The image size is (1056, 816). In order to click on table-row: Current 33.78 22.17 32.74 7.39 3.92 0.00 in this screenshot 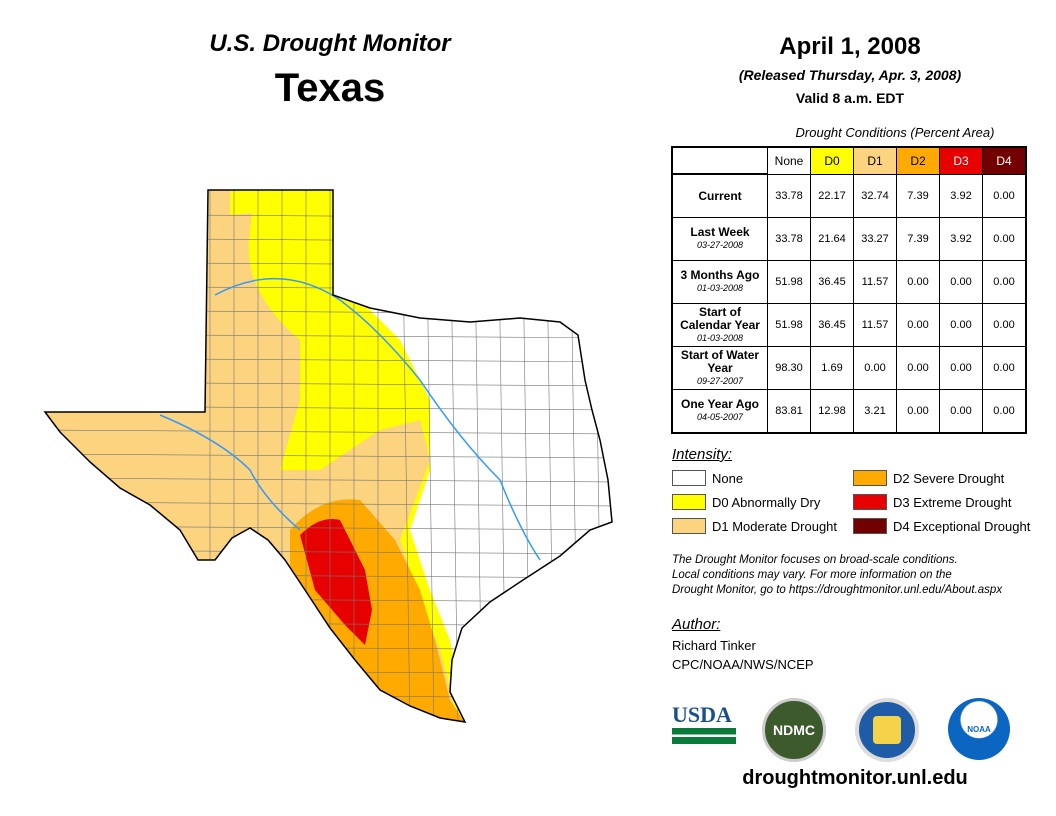, I will do `click(849, 195)`.